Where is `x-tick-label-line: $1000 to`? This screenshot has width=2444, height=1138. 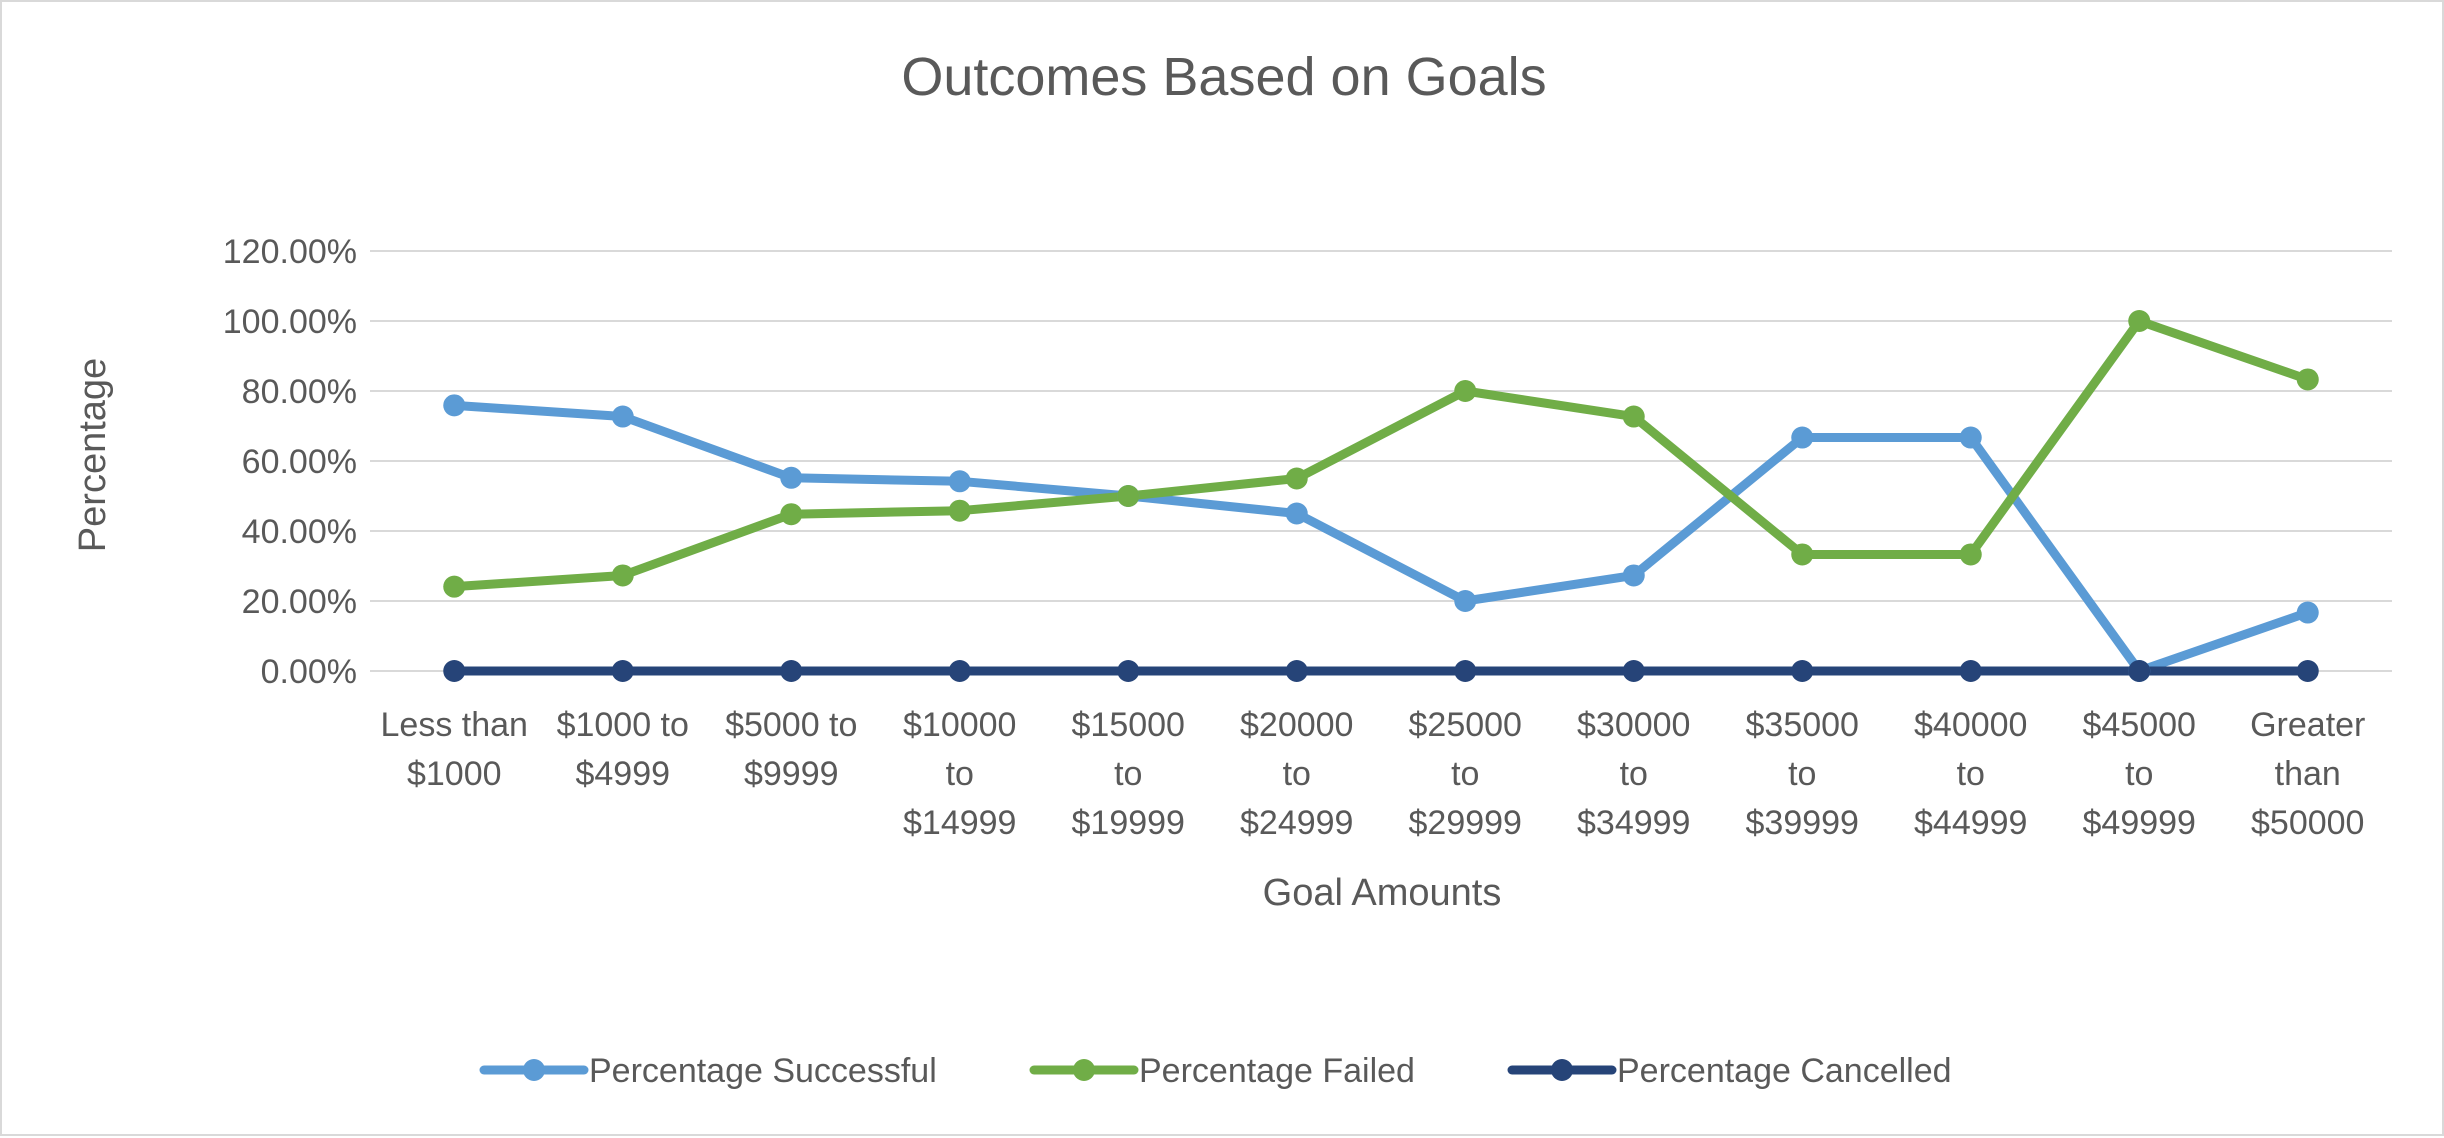
x-tick-label-line: $1000 to is located at coordinates (623, 725).